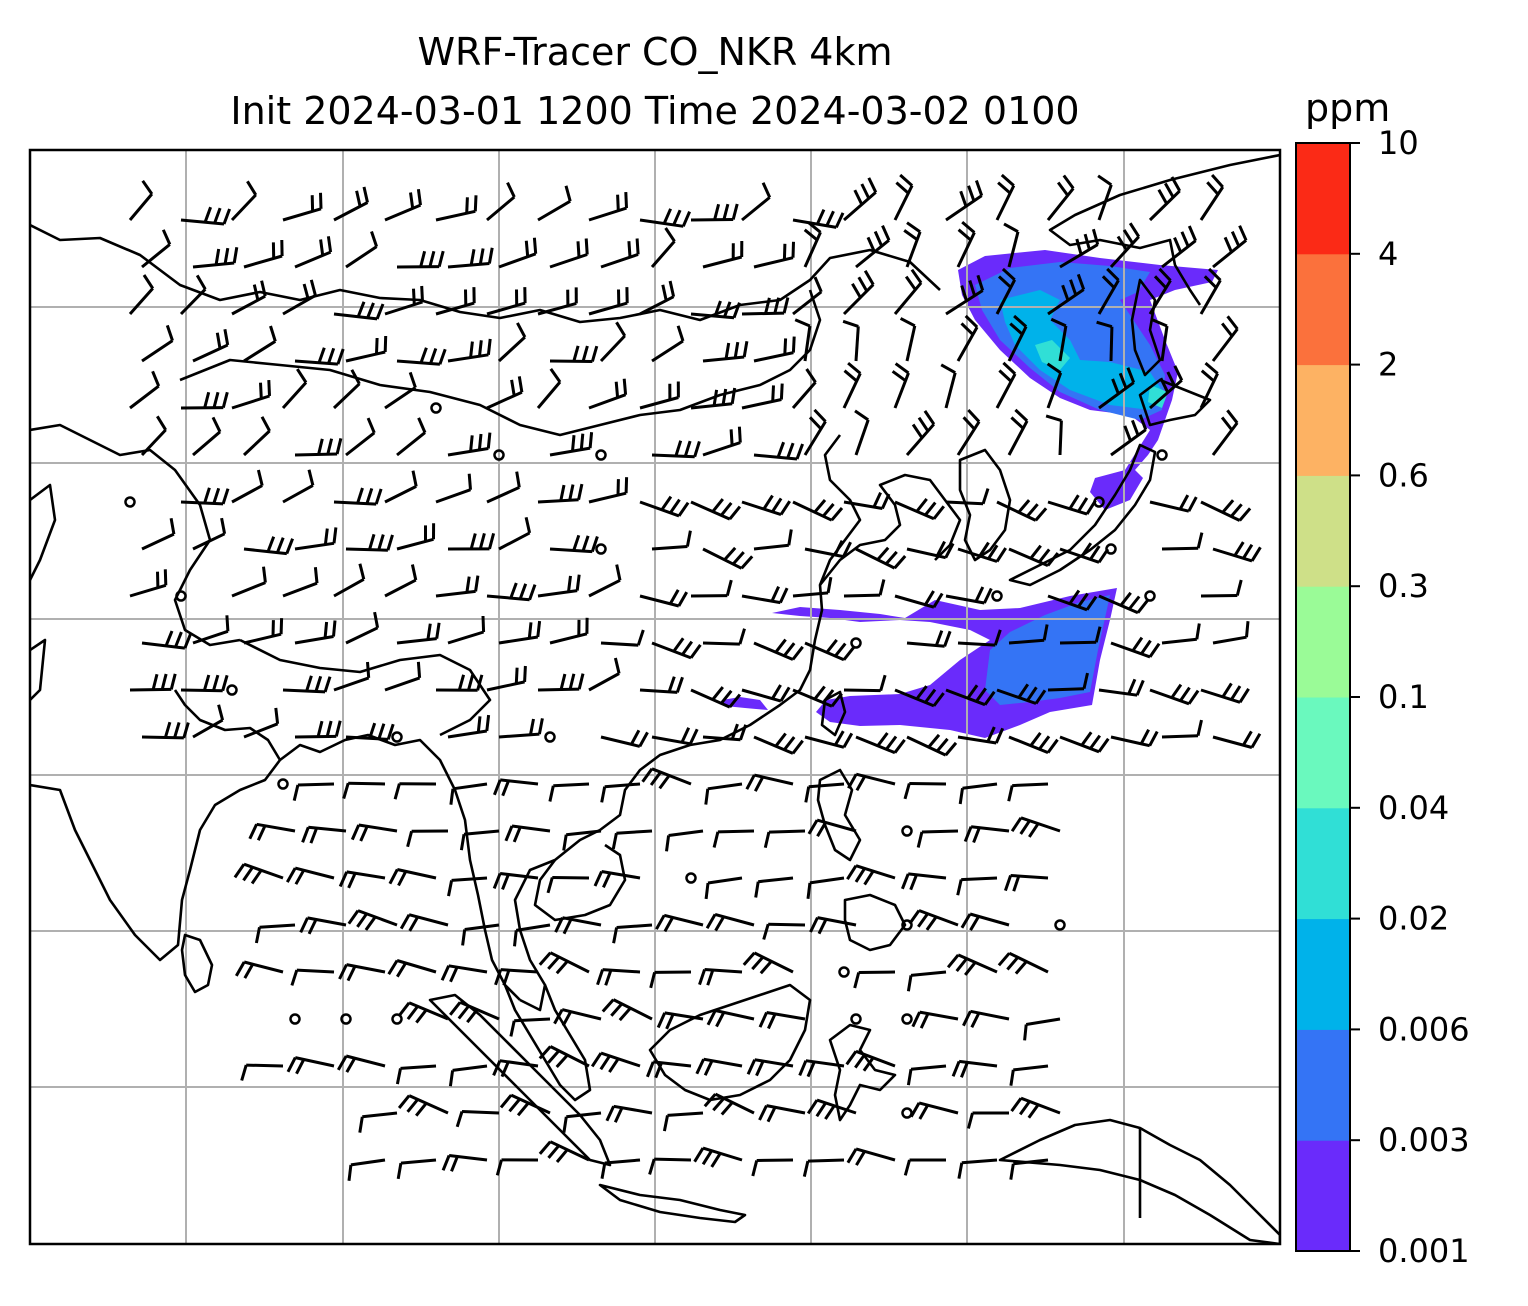 Image resolution: width=1528 pixels, height=1306 pixels. What do you see at coordinates (1424, 1140) in the screenshot?
I see `colorbar-tick-label: 0.003` at bounding box center [1424, 1140].